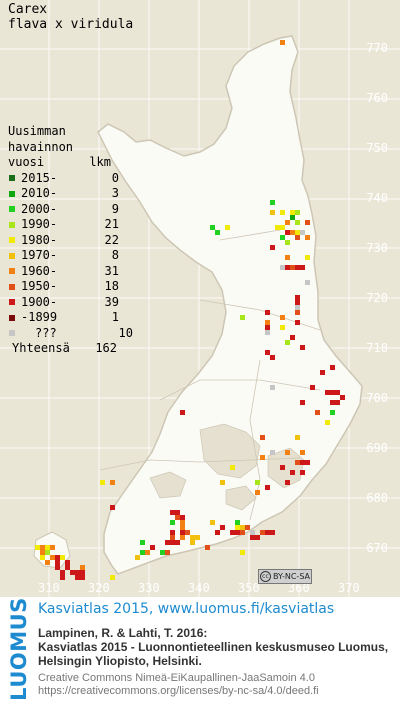 The height and width of the screenshot is (702, 400). Describe the element at coordinates (70, 210) in the screenshot. I see `legend-row: 2000- 9` at that location.